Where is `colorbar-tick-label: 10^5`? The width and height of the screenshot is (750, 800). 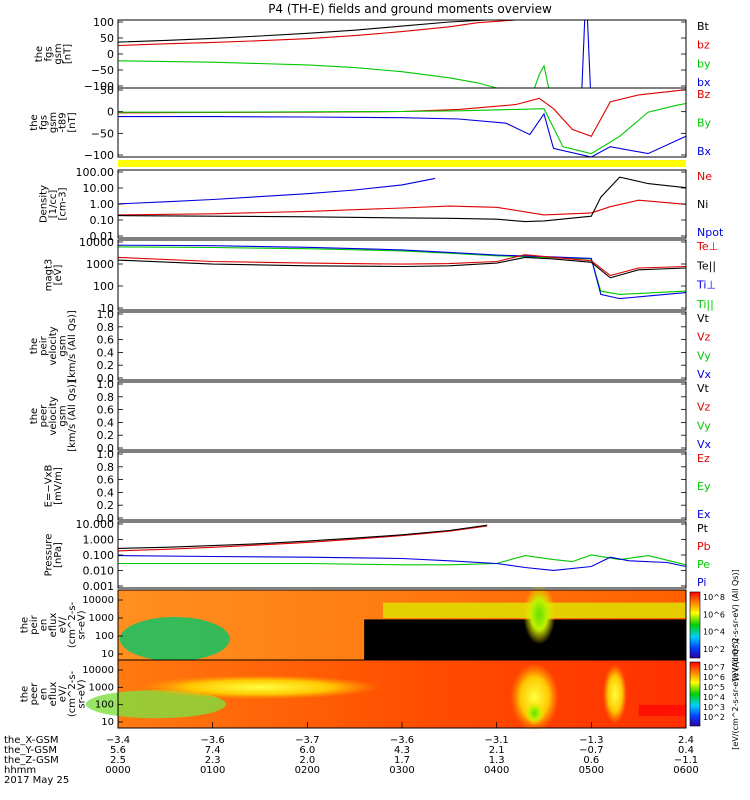
colorbar-tick-label: 10^5 is located at coordinates (714, 687).